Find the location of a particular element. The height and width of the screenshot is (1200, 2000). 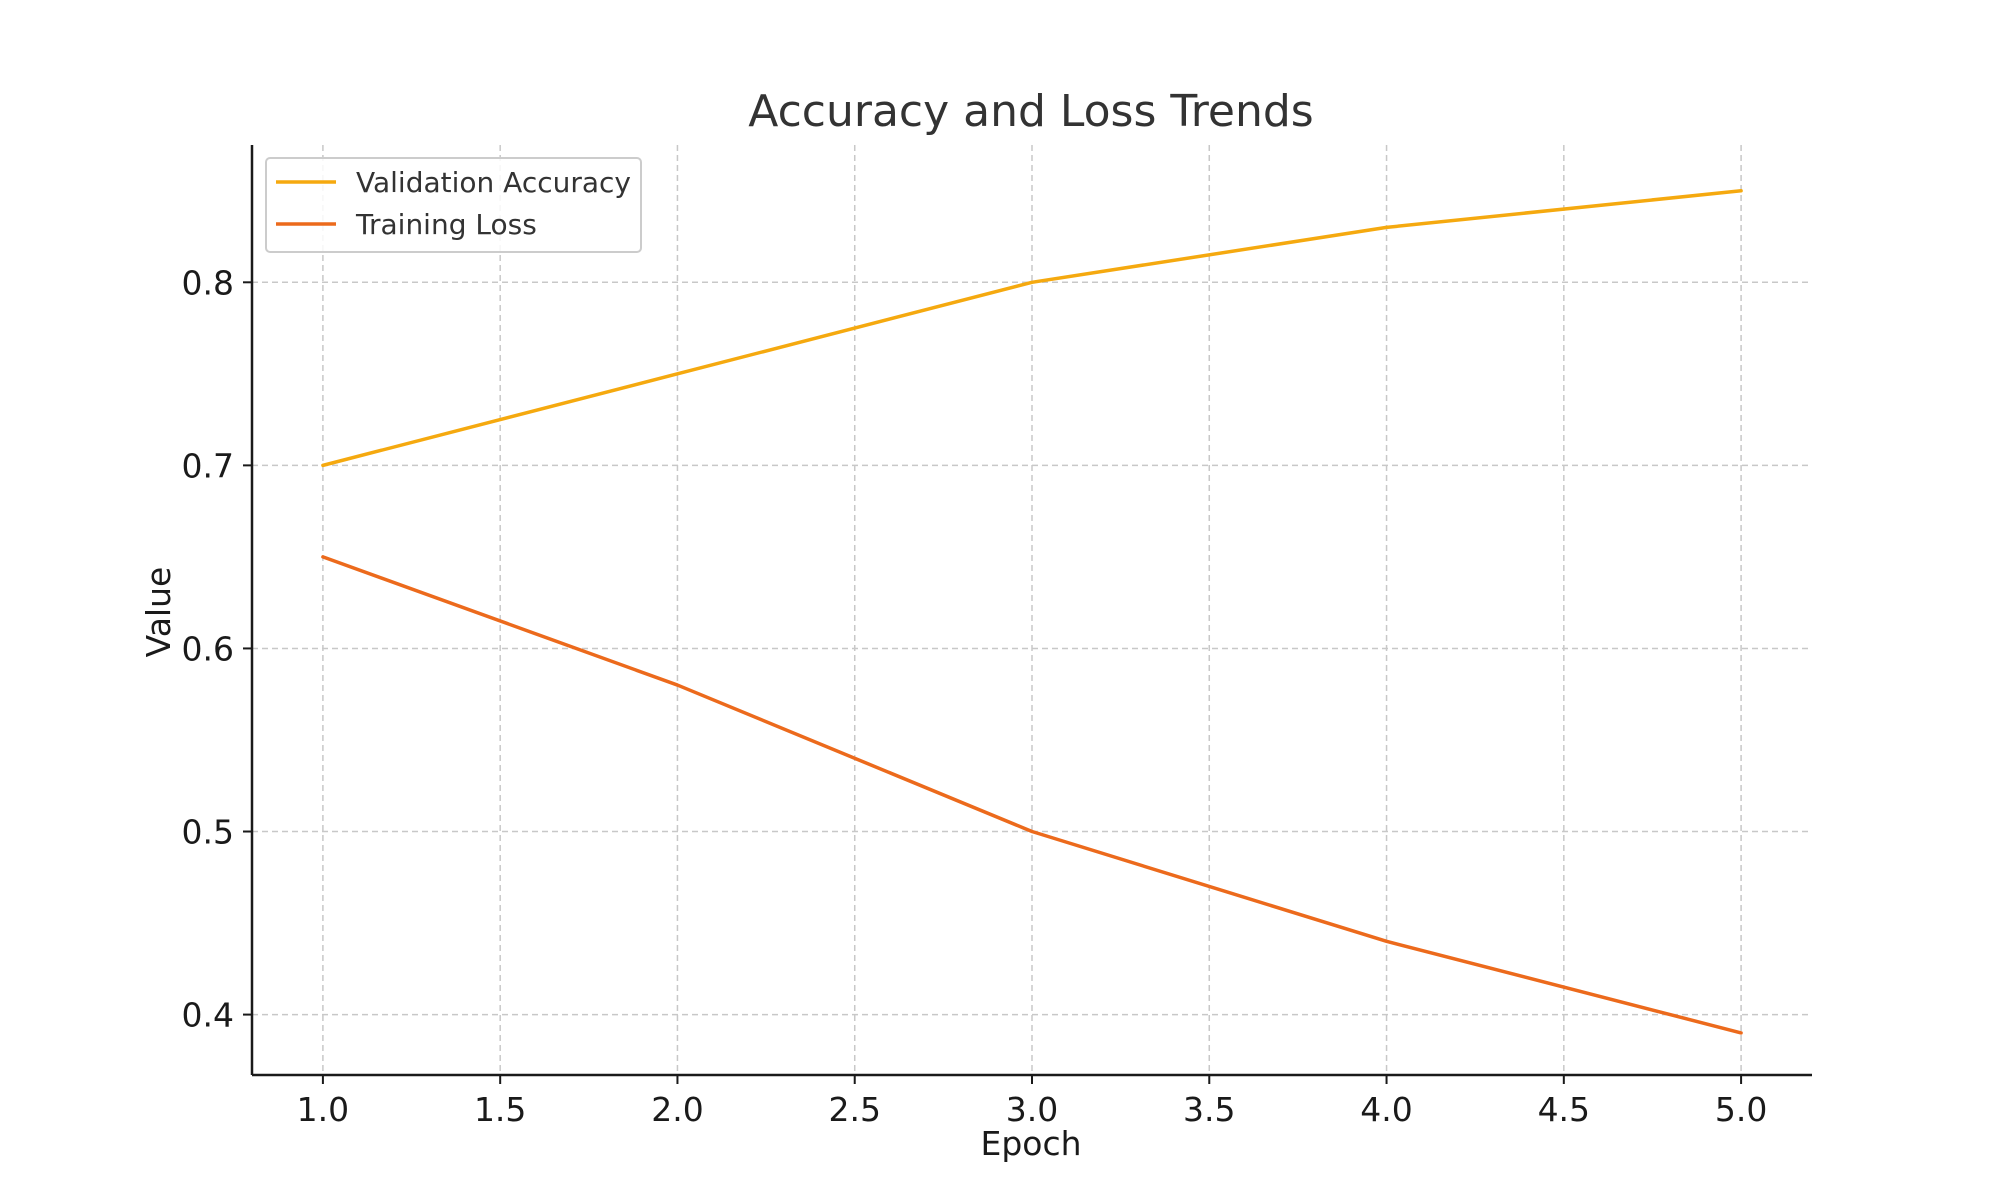

x-tick-label: 3.0 is located at coordinates (1032, 1109).